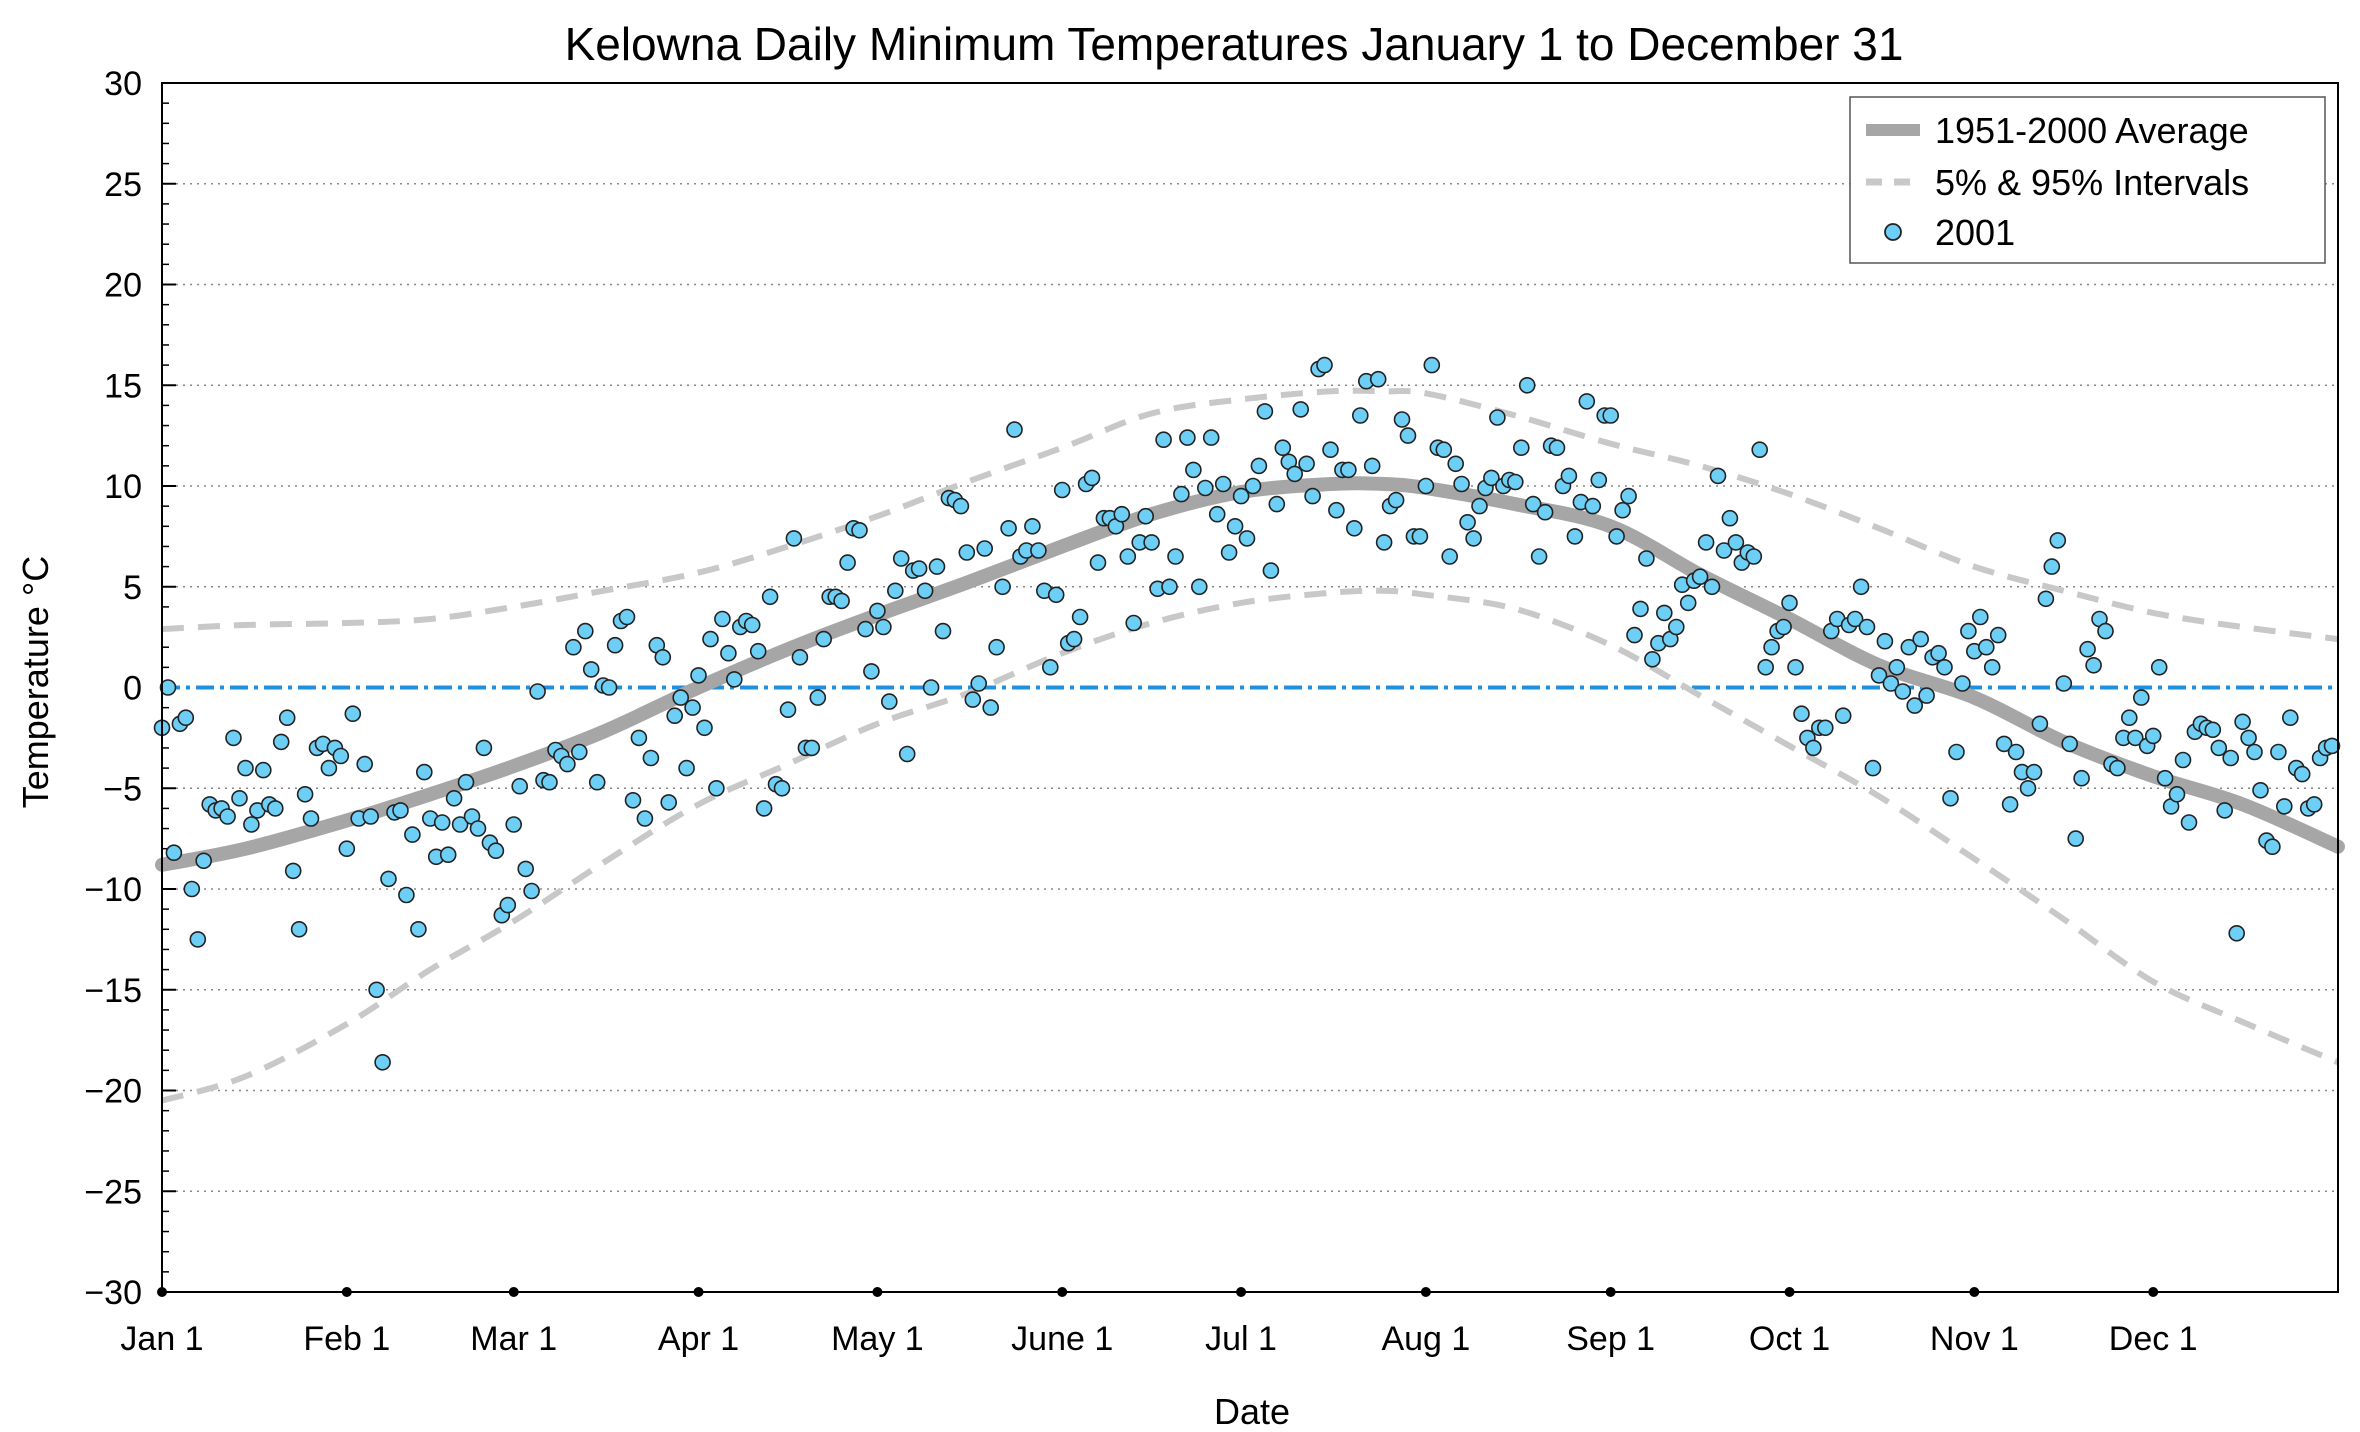  Describe the element at coordinates (161, 1339) in the screenshot. I see `x-tick-label: Jan 1` at that location.